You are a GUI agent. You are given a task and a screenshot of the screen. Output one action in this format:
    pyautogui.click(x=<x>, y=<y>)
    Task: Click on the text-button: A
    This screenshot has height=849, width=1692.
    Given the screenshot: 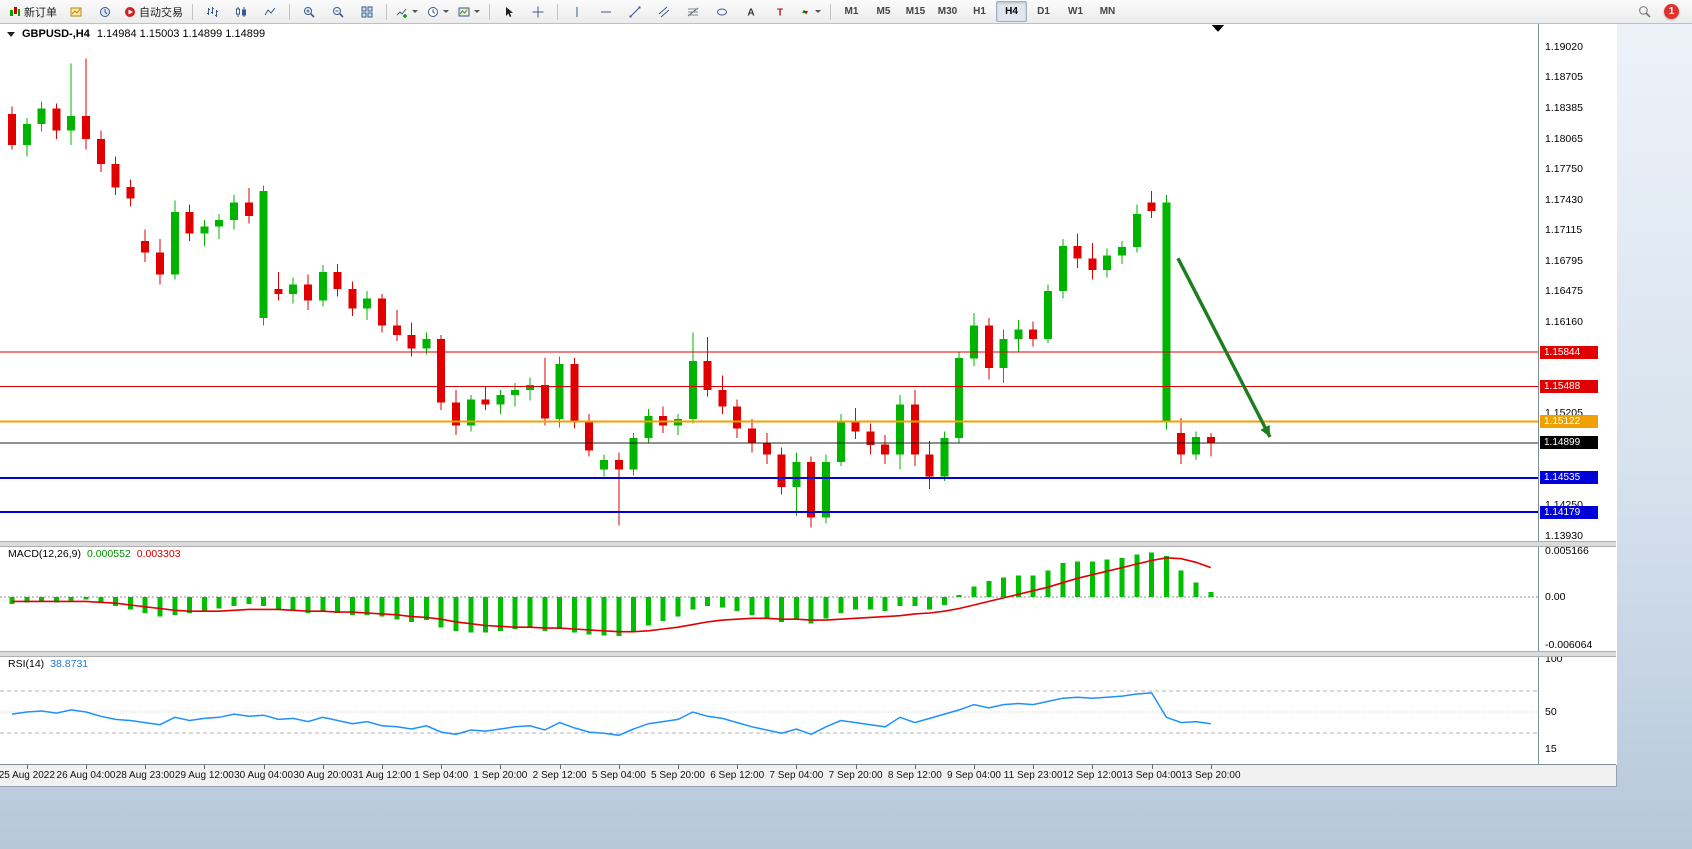 What is the action you would take?
    pyautogui.click(x=751, y=11)
    